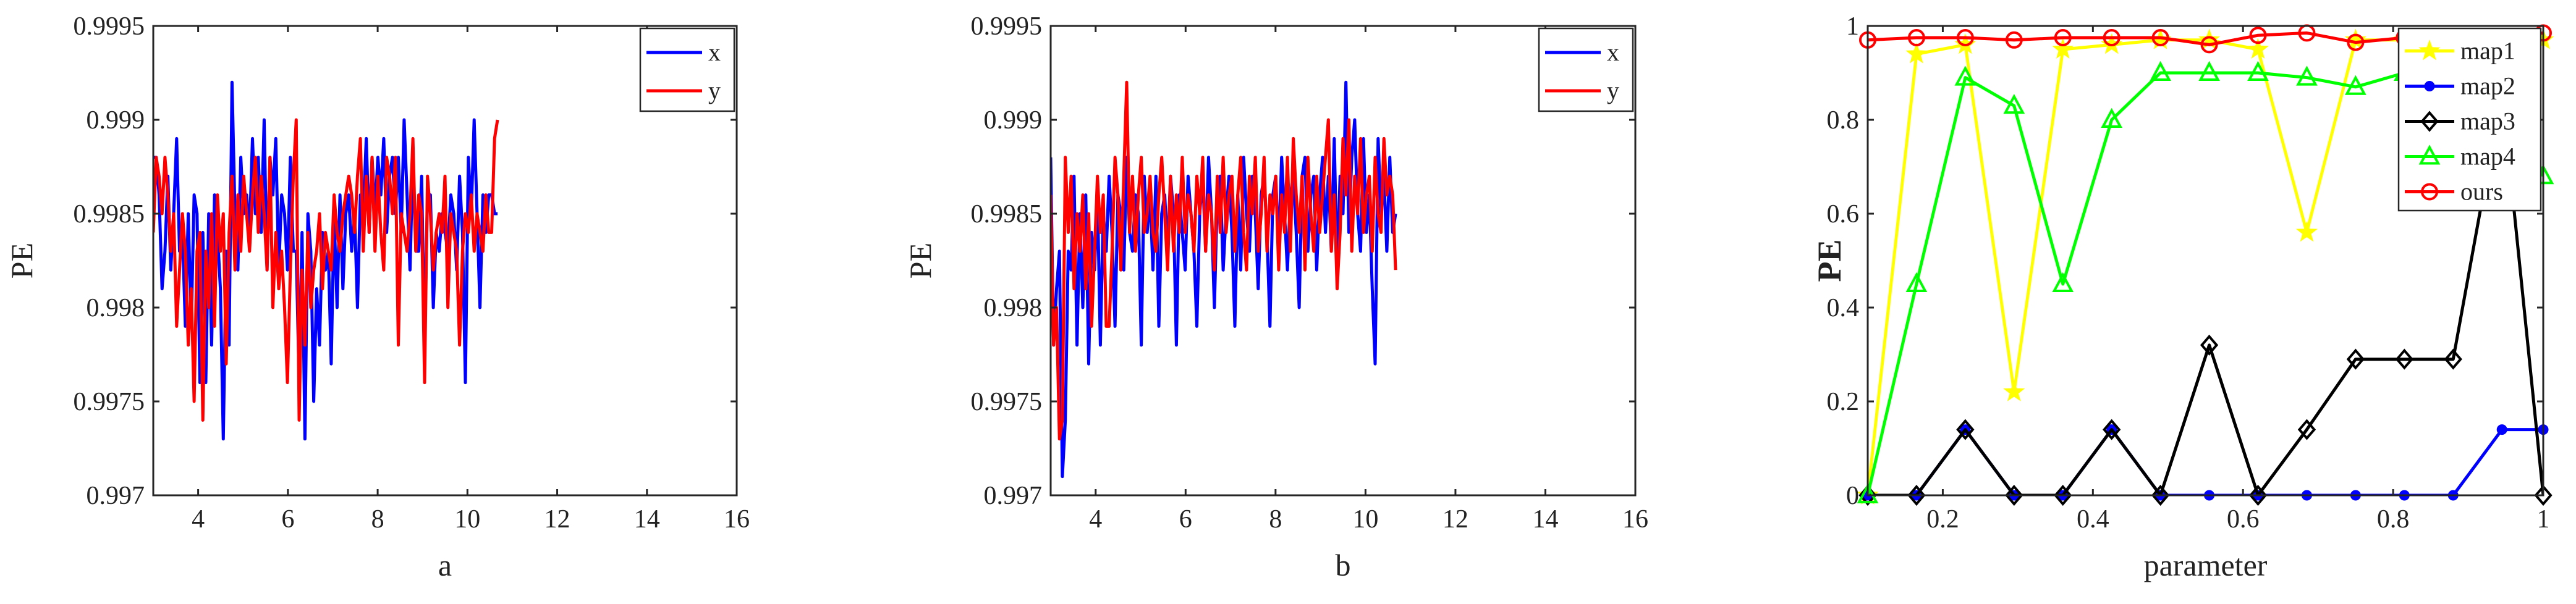  I want to click on x-tick-label: 0.2, so click(1942, 519).